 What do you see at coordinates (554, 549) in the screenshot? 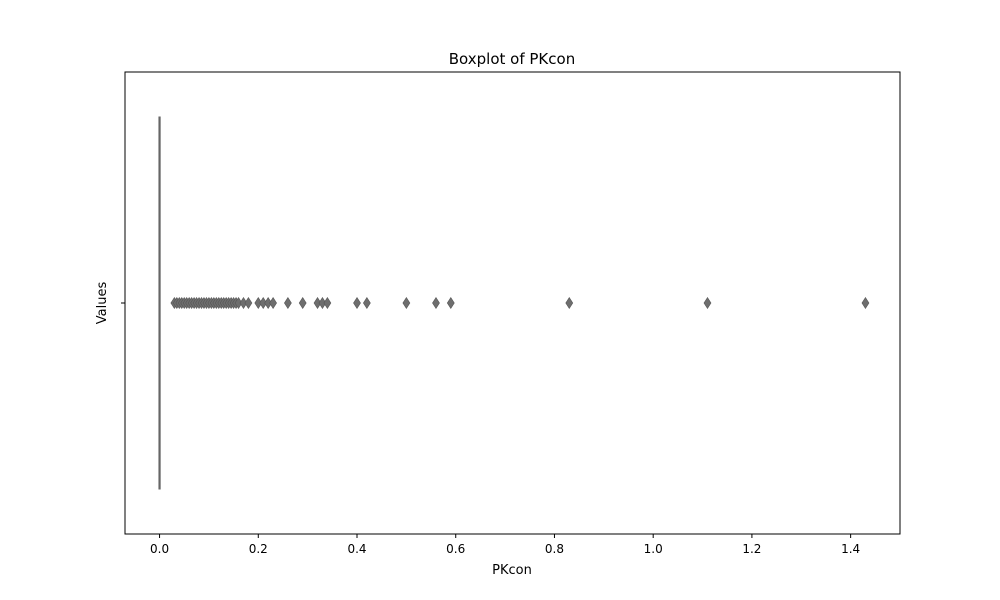
I see `x-tick-label: 0.8` at bounding box center [554, 549].